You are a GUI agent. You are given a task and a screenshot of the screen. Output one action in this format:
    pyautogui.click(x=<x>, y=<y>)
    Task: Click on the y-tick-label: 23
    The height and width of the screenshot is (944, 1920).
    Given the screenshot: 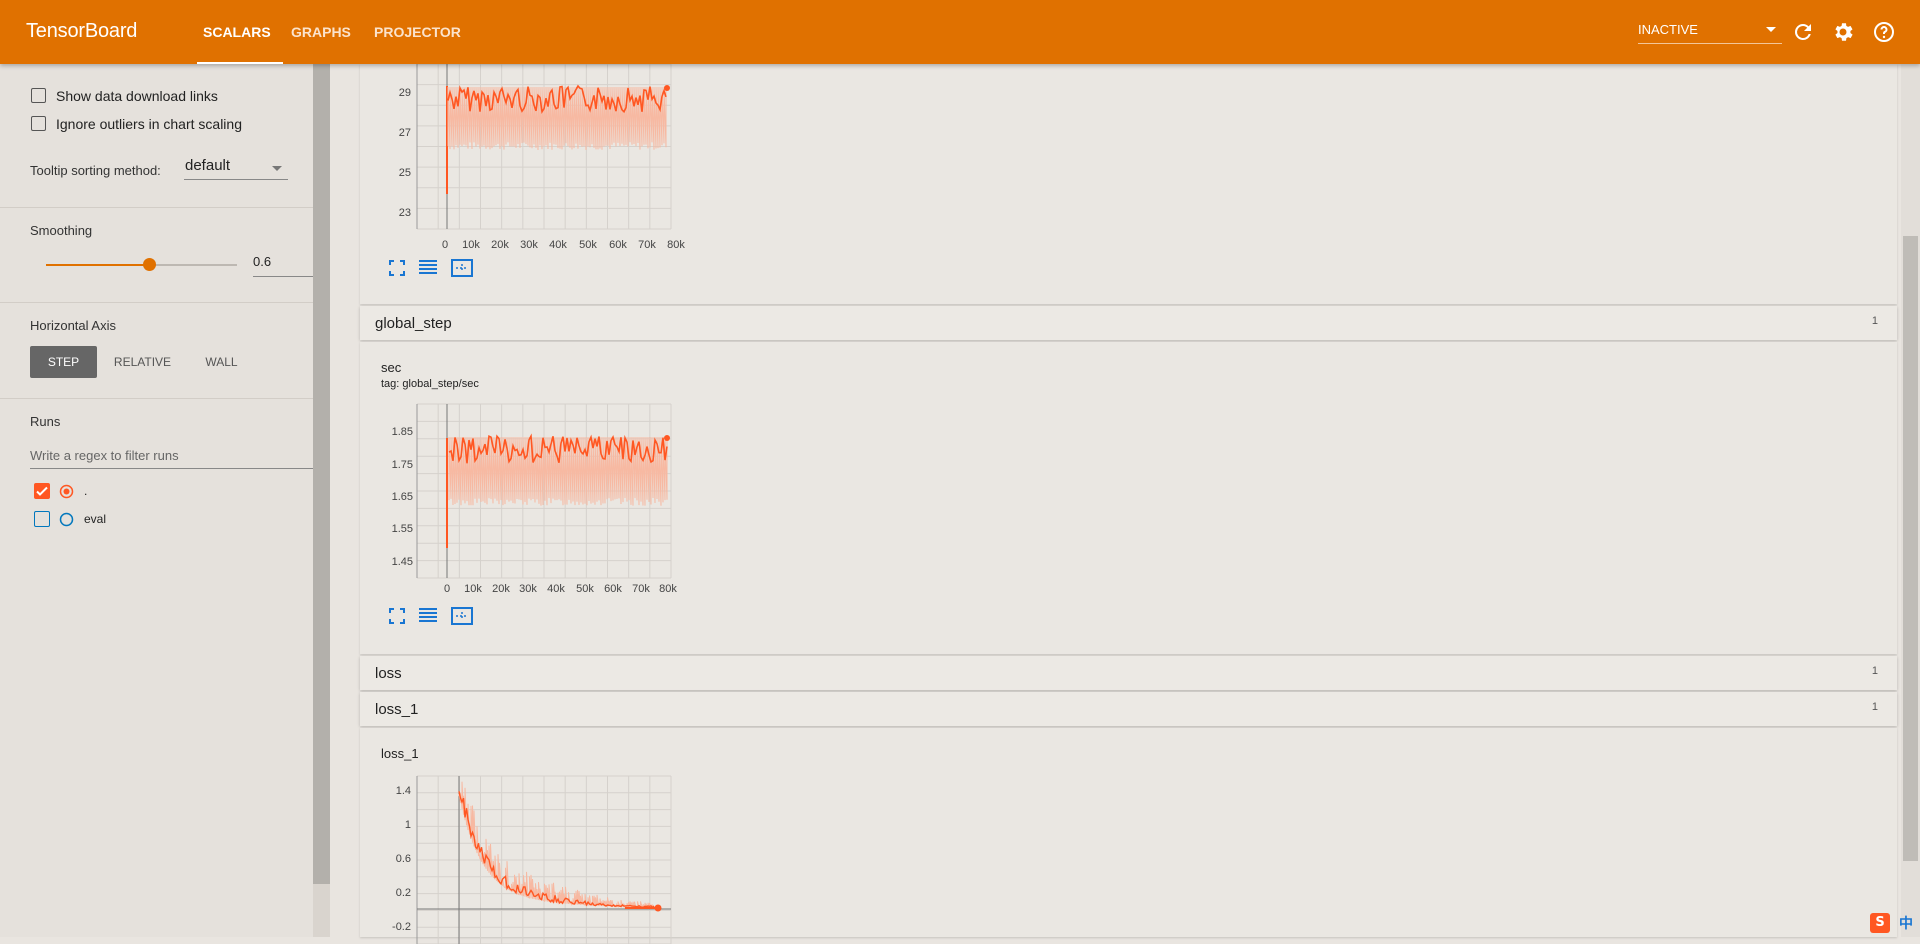 What is the action you would take?
    pyautogui.click(x=405, y=213)
    